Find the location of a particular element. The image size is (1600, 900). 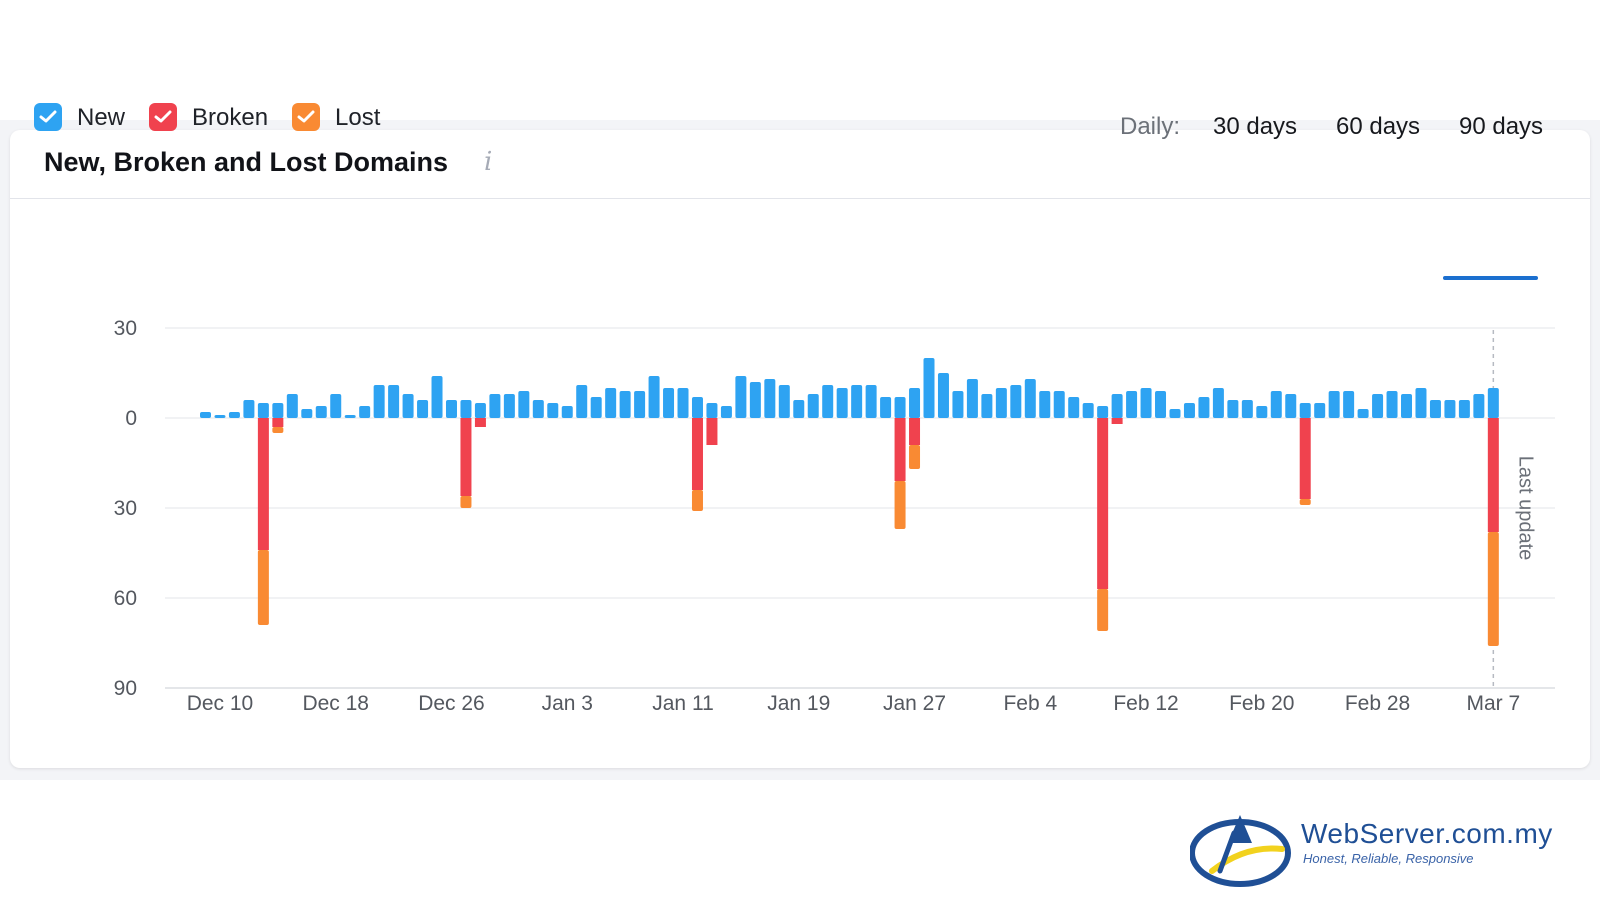

checkbox-broken is located at coordinates (163, 117).